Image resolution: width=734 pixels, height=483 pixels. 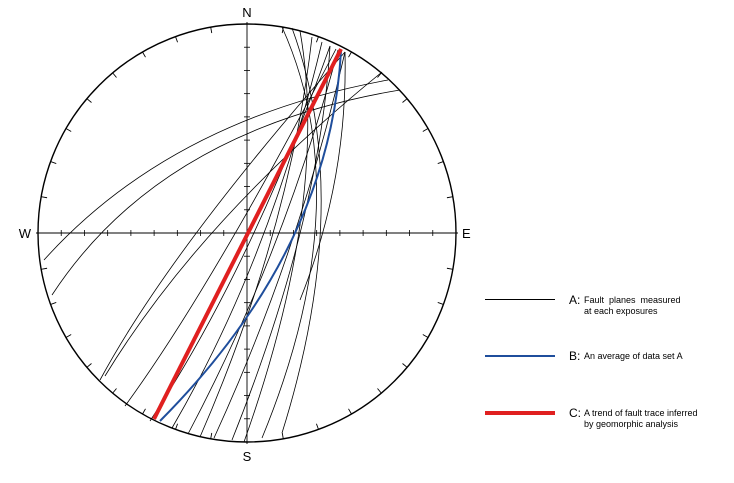 What do you see at coordinates (246, 12) in the screenshot?
I see `north-label: N` at bounding box center [246, 12].